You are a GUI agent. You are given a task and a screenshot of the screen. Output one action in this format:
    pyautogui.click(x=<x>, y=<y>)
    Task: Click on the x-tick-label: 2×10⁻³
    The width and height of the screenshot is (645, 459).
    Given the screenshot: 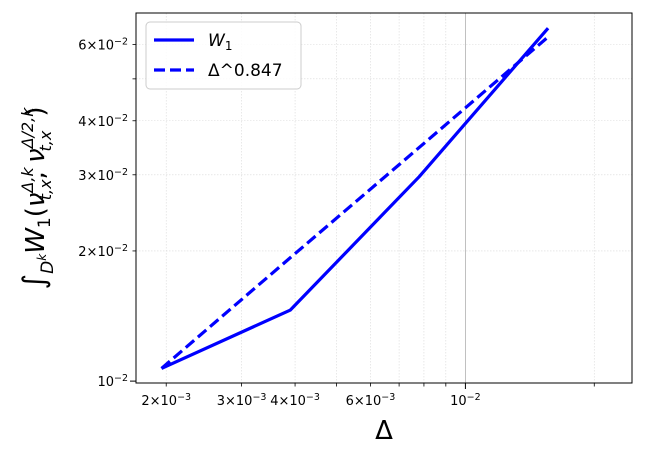 What is the action you would take?
    pyautogui.click(x=166, y=400)
    